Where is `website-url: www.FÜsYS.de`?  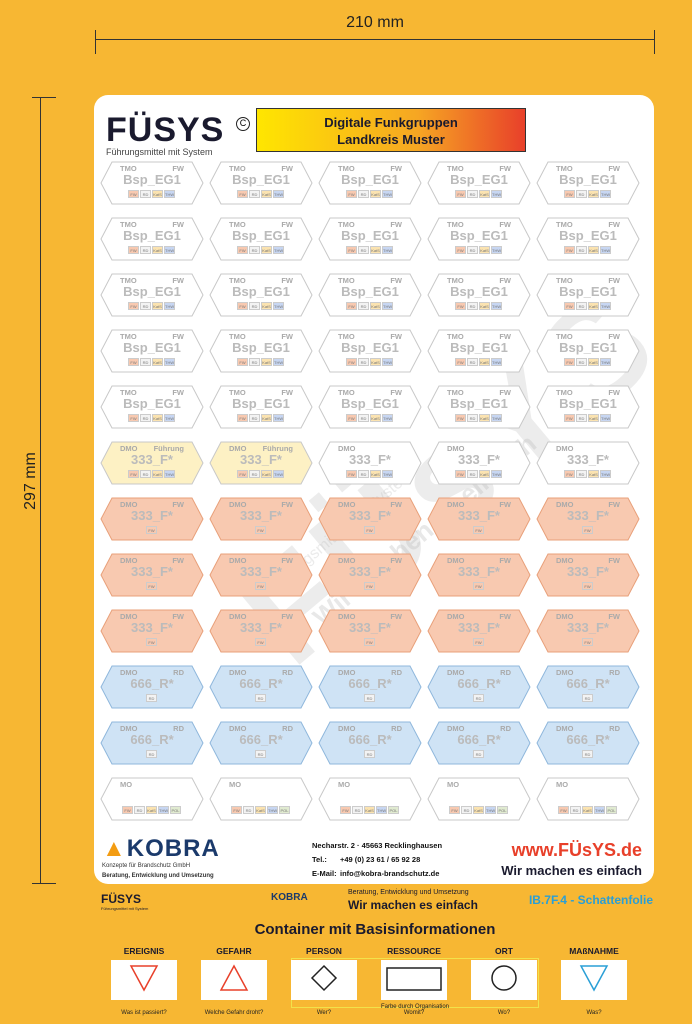 website-url: www.FÜsYS.de is located at coordinates (576, 850).